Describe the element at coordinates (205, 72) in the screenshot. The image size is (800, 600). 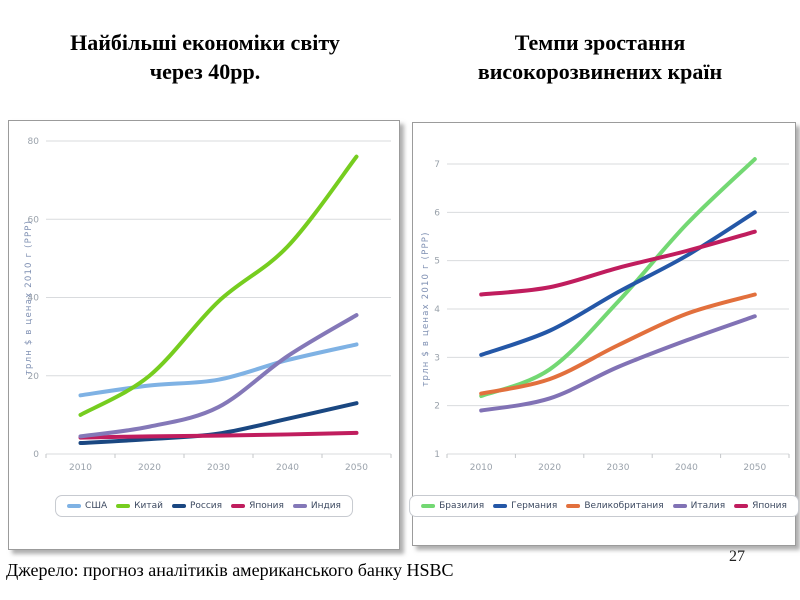
I see `left-chart-title-line2: через 40рр.` at that location.